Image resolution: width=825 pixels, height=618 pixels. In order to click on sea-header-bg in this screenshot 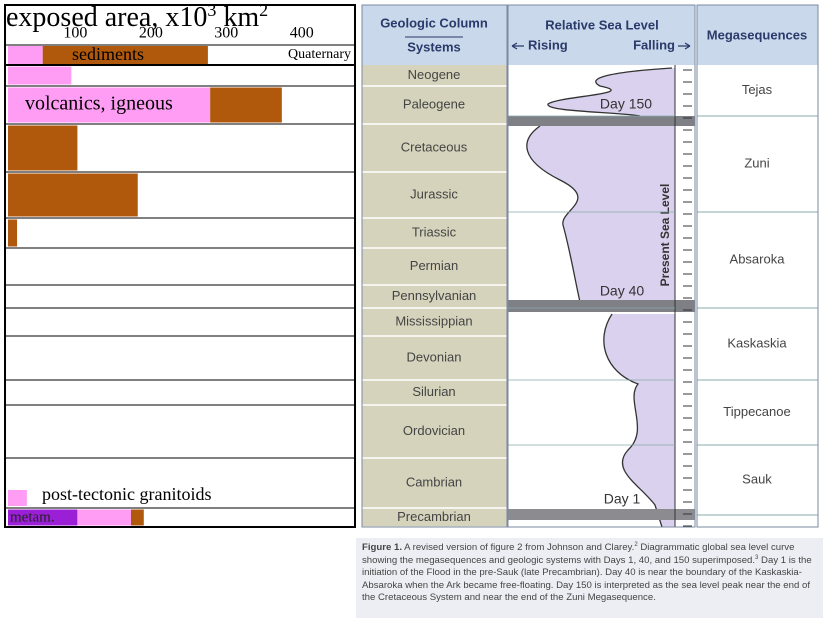, I will do `click(601, 35)`.